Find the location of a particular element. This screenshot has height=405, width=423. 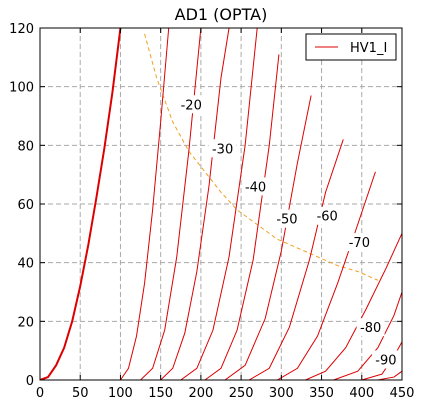

curve-label: -50 is located at coordinates (286, 220).